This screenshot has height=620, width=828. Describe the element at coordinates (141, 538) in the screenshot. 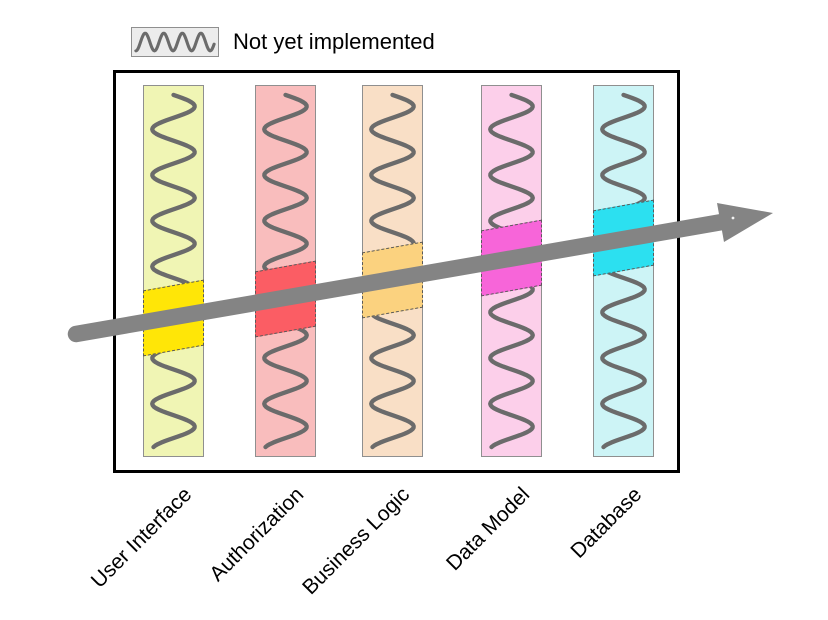

I see `layer-label-user-interface: User Interface` at that location.